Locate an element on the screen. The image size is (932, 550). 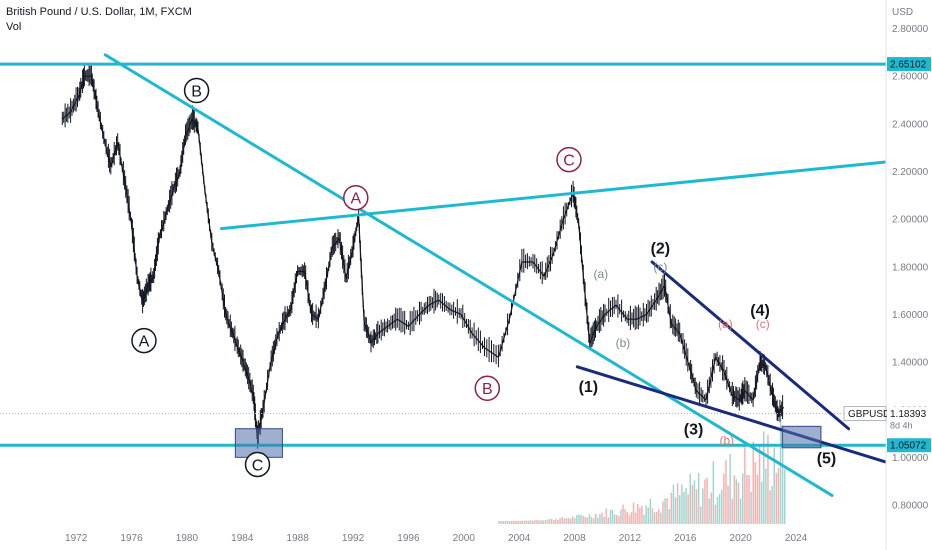
current-price-tag is located at coordinates (909, 419).